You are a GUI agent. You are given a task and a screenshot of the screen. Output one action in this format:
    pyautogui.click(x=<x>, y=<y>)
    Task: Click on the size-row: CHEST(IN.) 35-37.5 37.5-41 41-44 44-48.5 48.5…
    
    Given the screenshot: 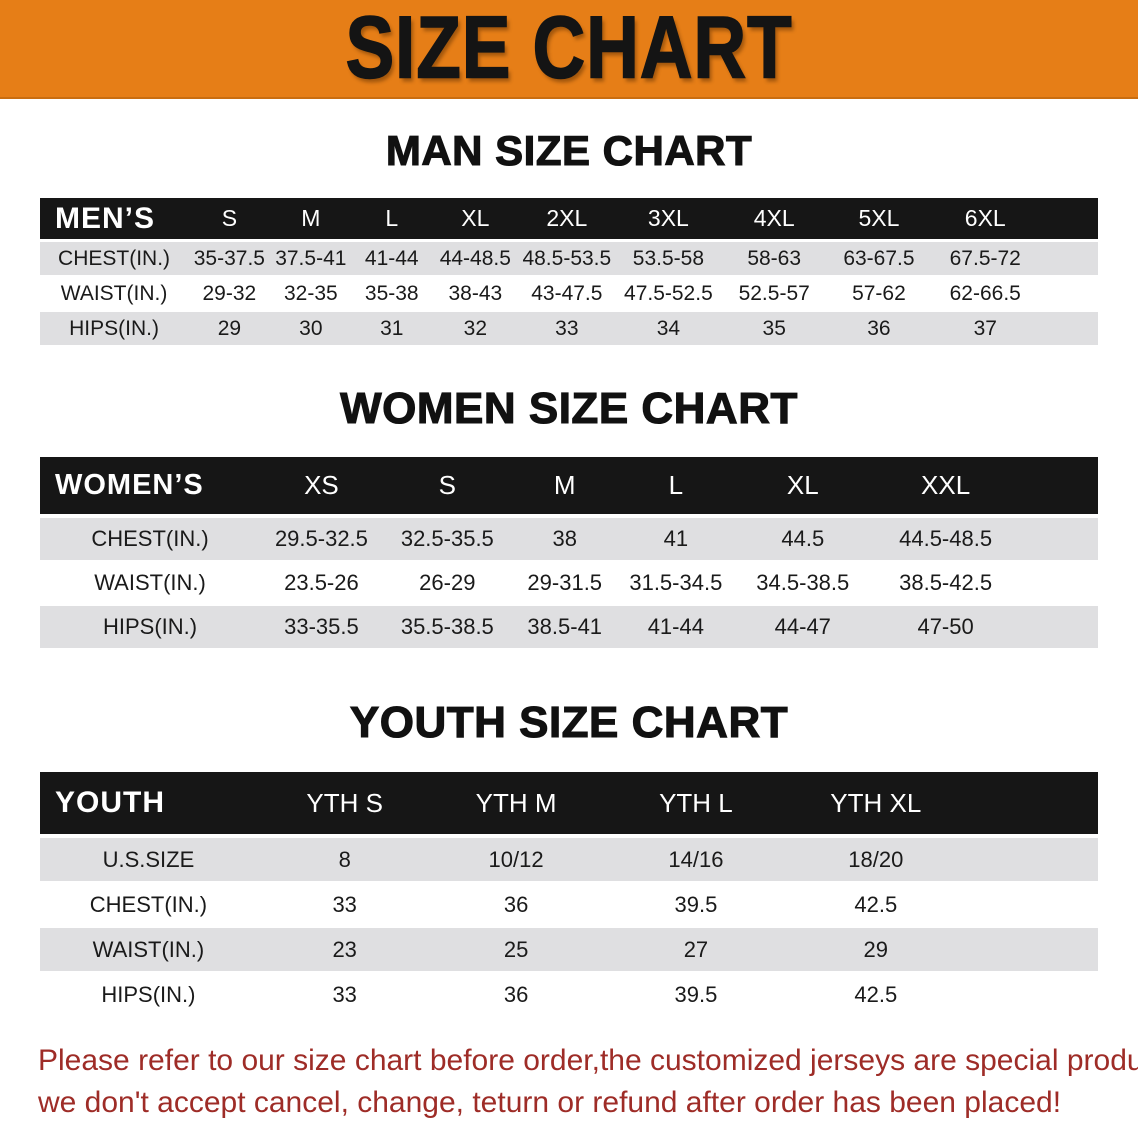 What is the action you would take?
    pyautogui.click(x=569, y=259)
    